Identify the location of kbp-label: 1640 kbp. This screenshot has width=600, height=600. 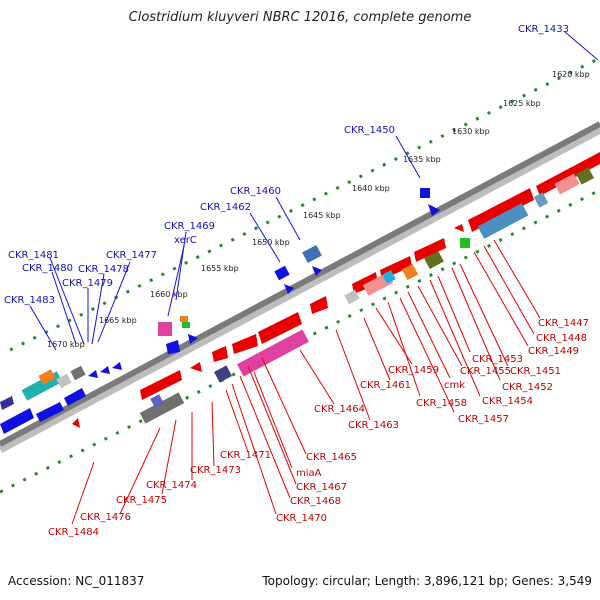
(371, 188).